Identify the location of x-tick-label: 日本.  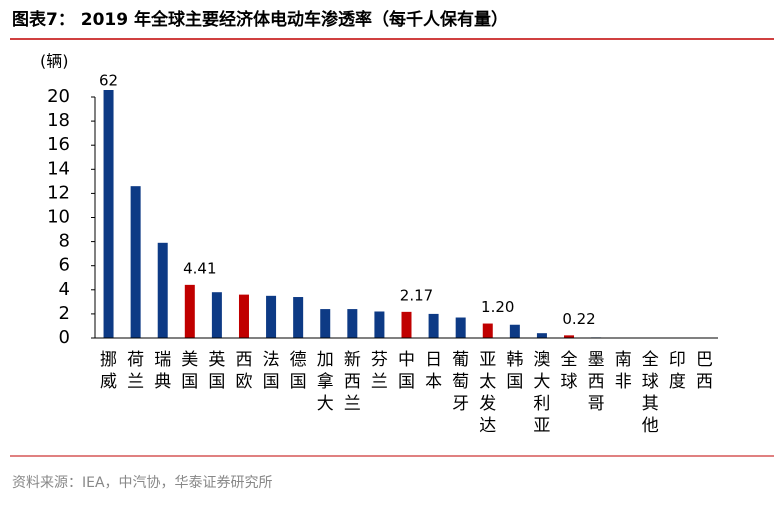
(433, 371).